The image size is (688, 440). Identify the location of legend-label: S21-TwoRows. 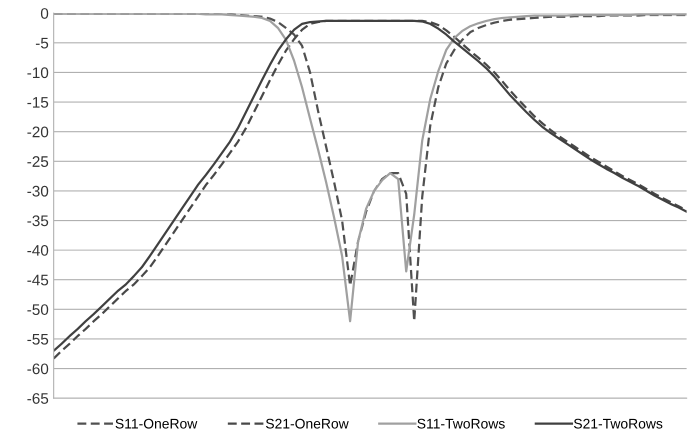
(618, 423).